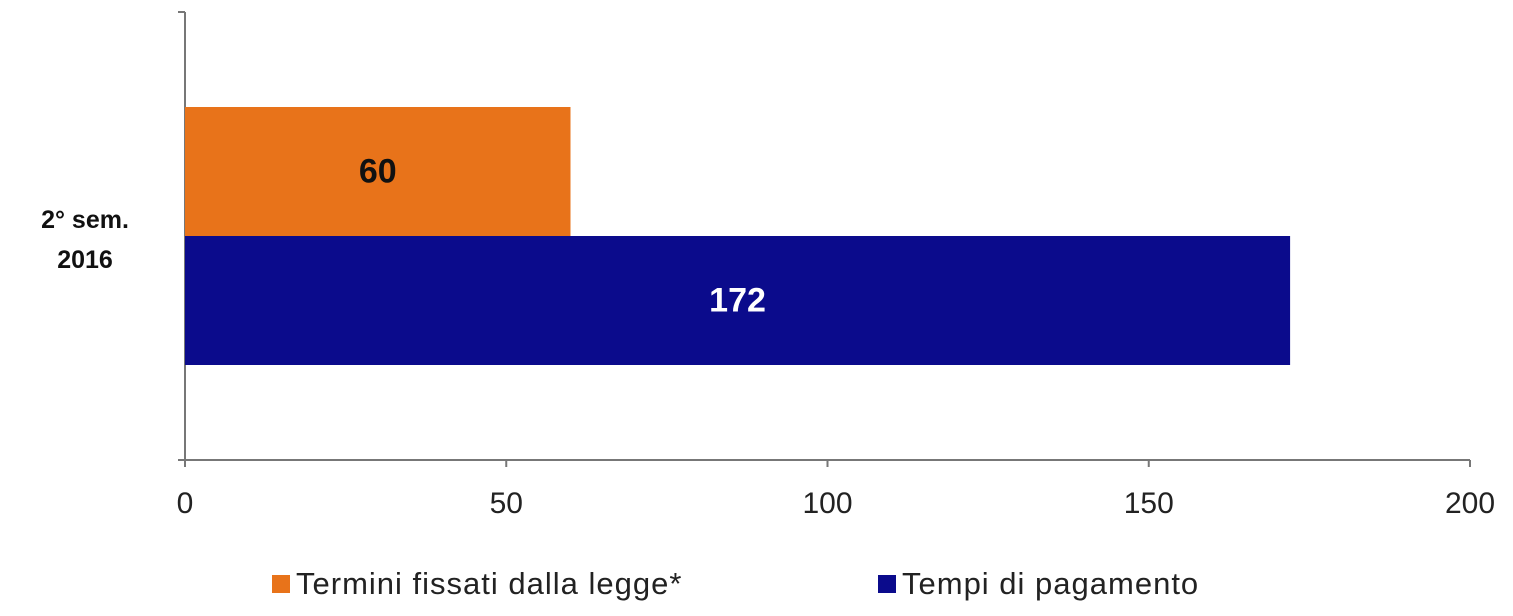 The image size is (1513, 616). Describe the element at coordinates (1470, 503) in the screenshot. I see `x-tick-label: 200` at that location.